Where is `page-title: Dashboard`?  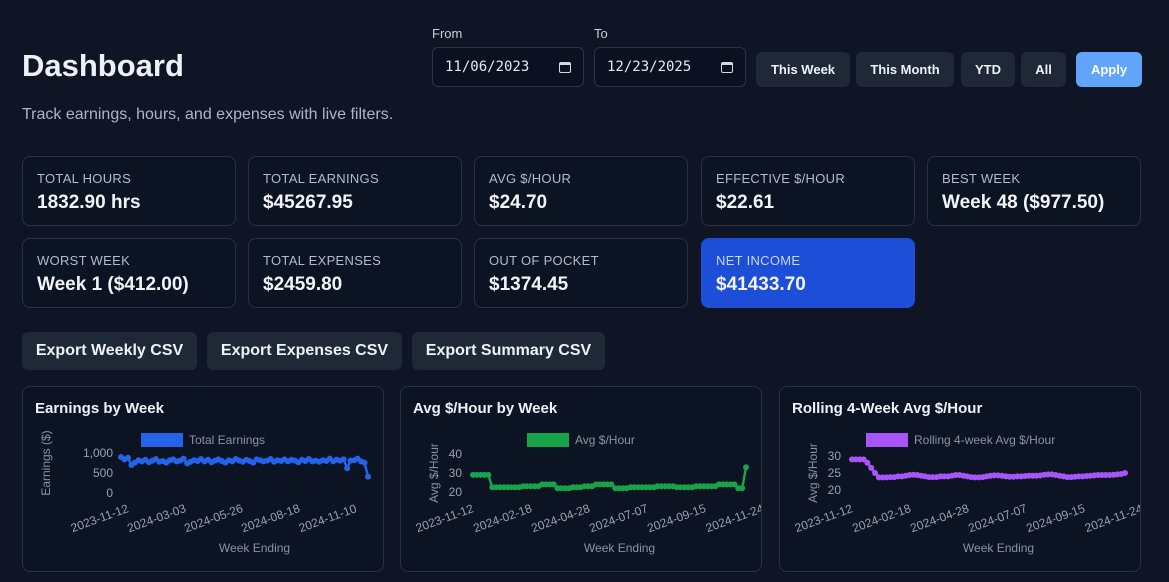
page-title: Dashboard is located at coordinates (103, 65).